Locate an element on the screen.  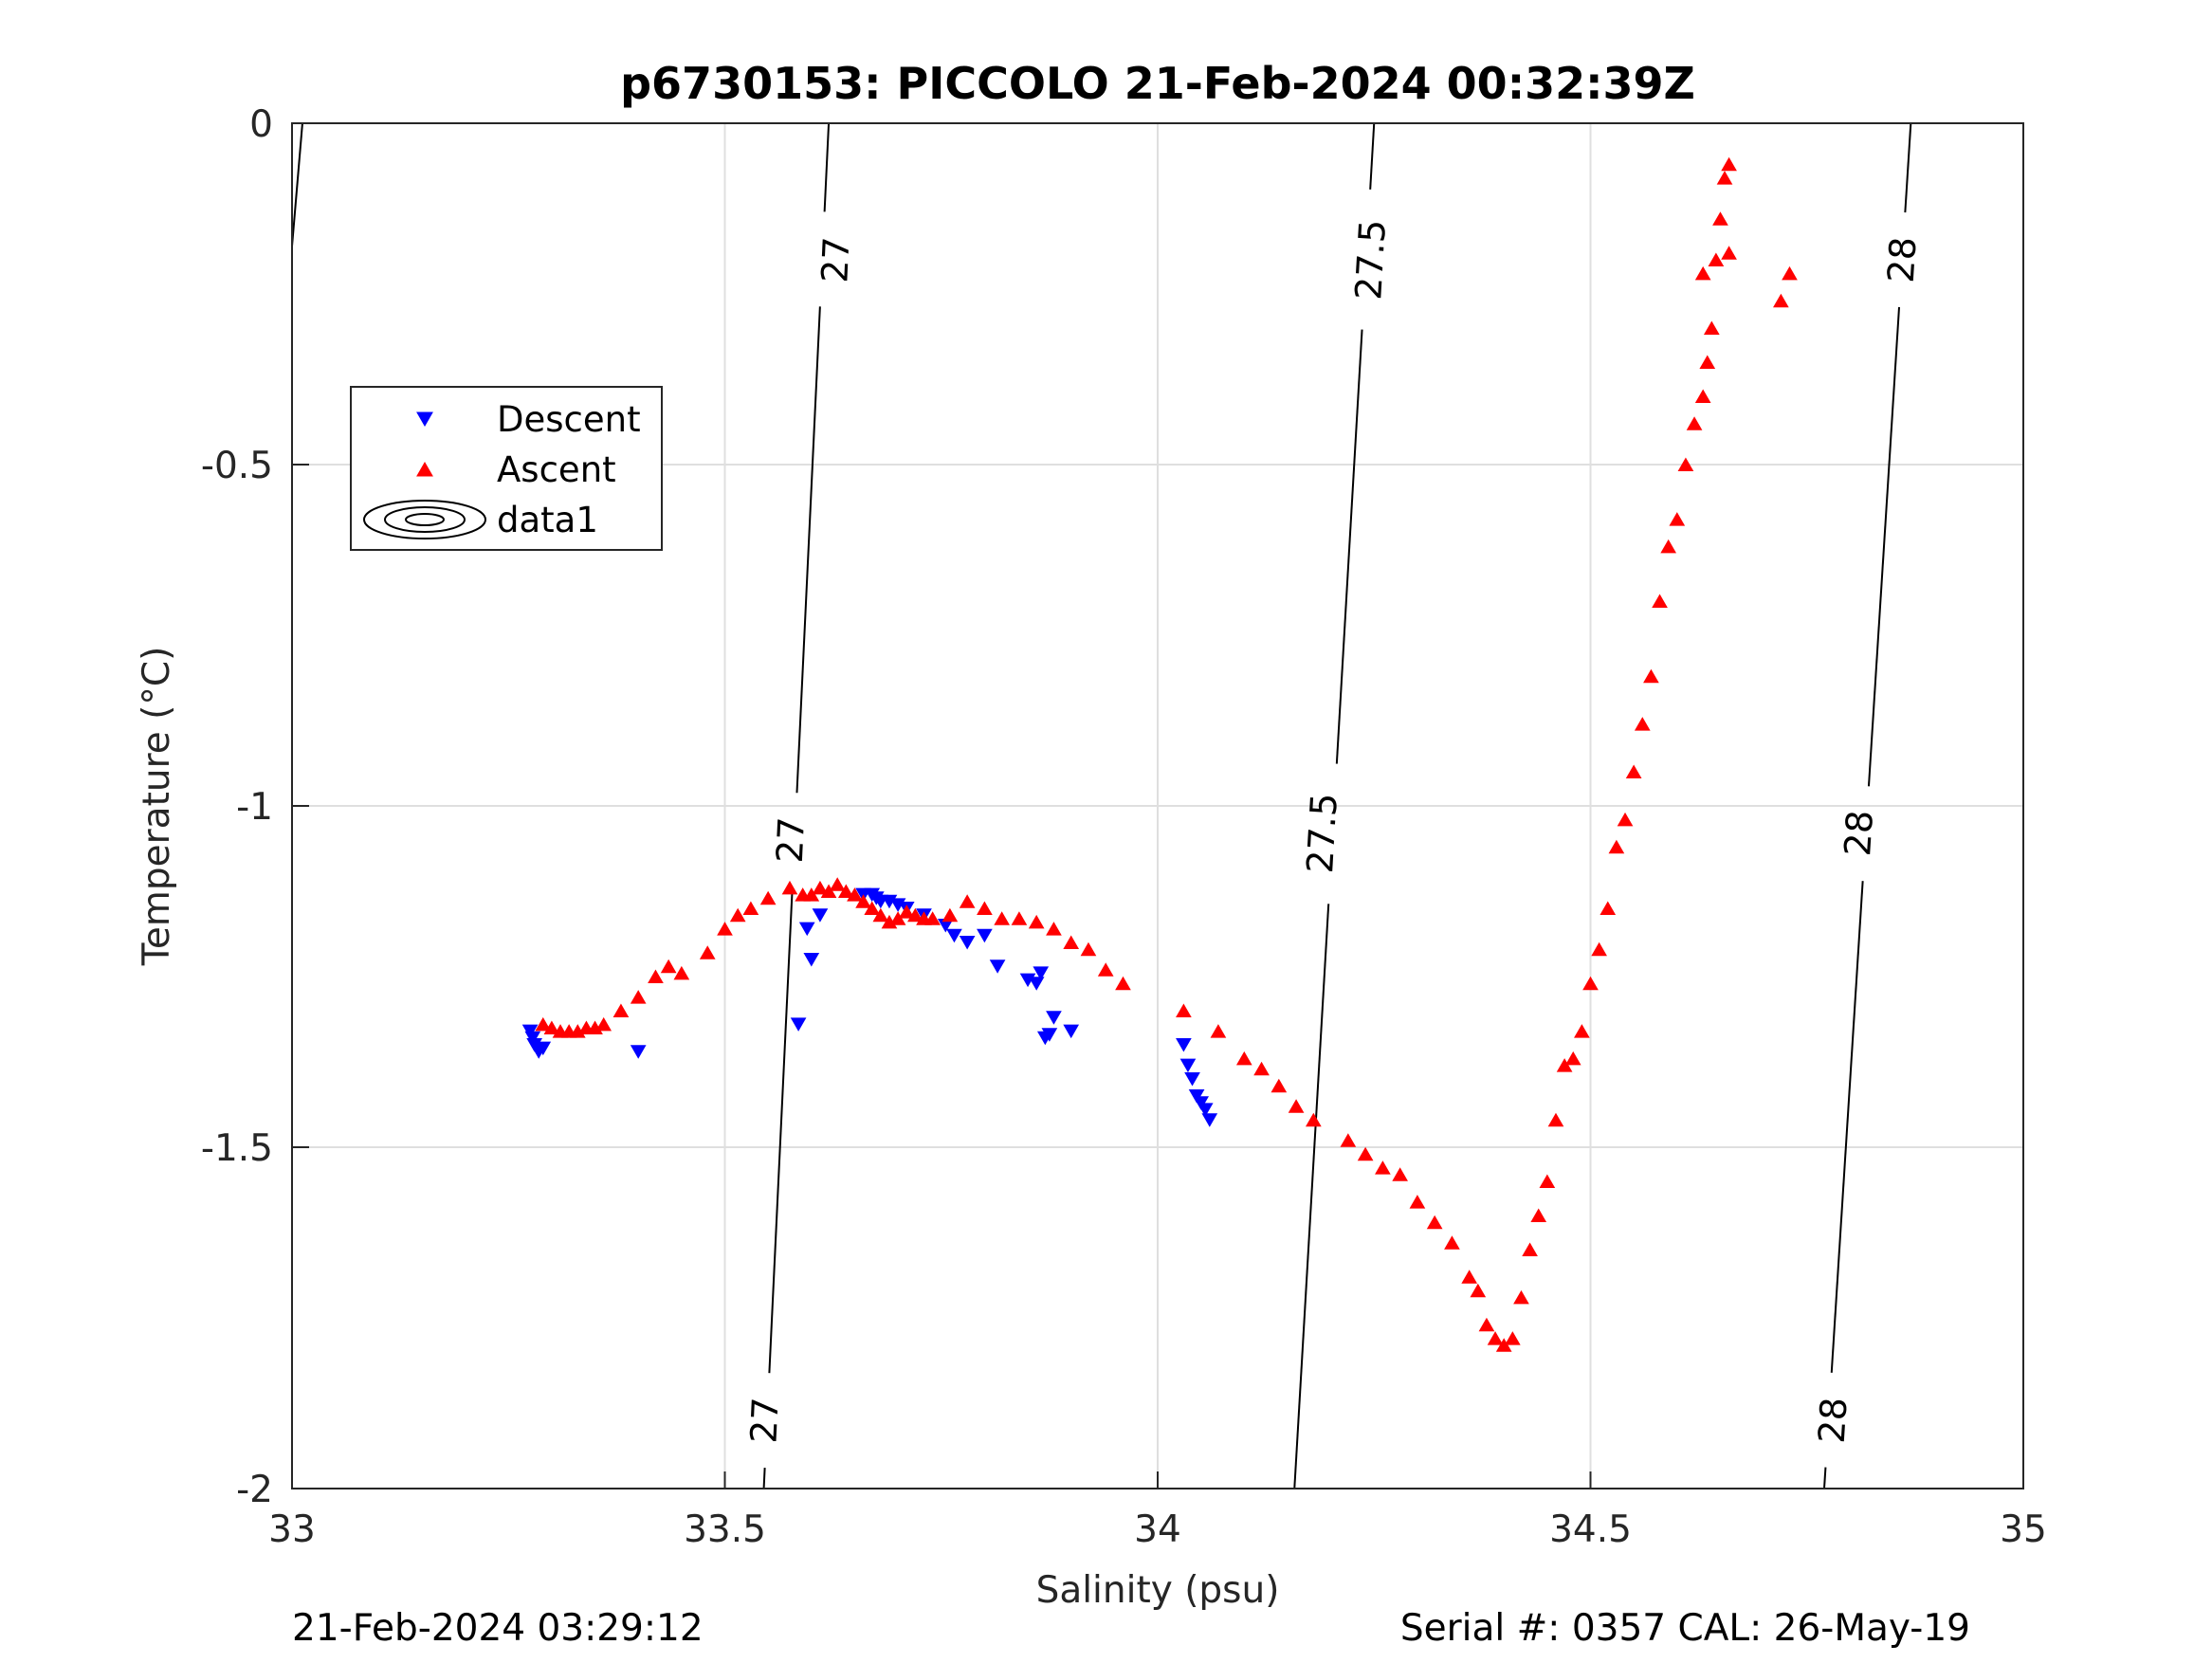
footer-serial-cal: Serial #: 0357 CAL: 26-May-19 is located at coordinates (1685, 1628).